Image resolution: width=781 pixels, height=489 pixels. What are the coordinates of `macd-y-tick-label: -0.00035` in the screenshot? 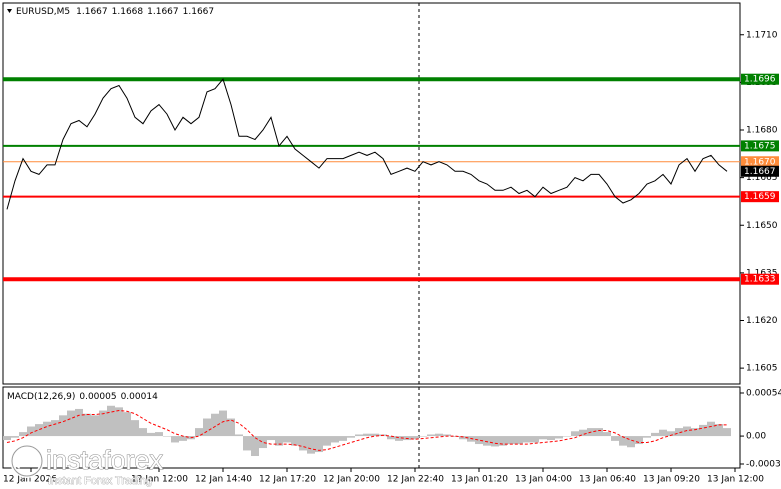 It's located at (763, 465).